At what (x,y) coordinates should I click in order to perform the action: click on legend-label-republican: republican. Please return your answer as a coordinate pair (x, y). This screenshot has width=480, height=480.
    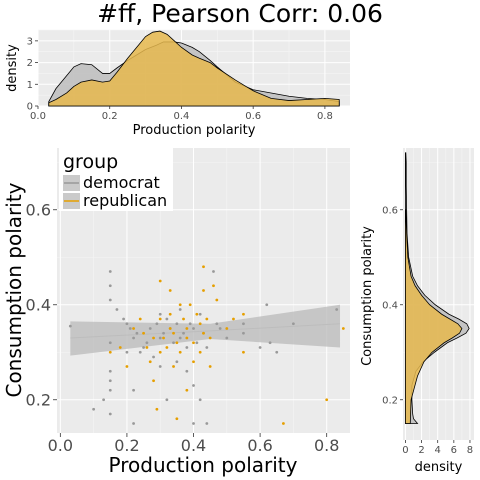
    Looking at the image, I should click on (125, 200).